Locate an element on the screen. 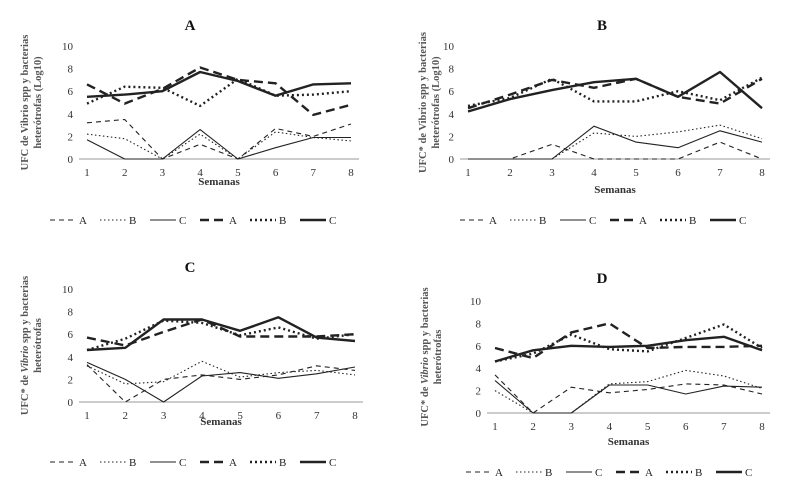  x-axis-label: Semanas is located at coordinates (221, 422).